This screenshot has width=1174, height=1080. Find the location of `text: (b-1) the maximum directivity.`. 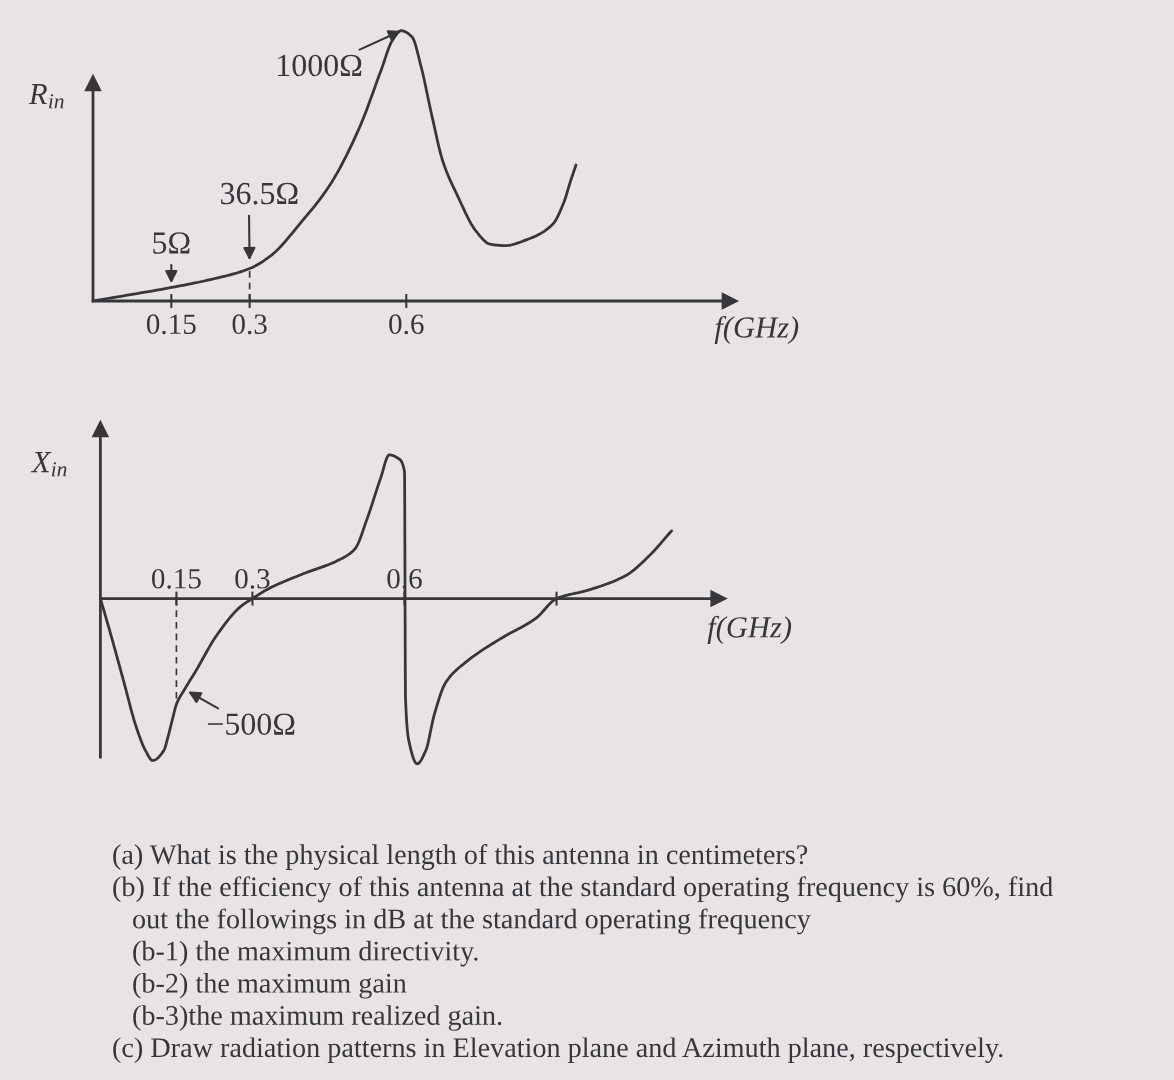

text: (b-1) the maximum directivity. is located at coordinates (305, 953).